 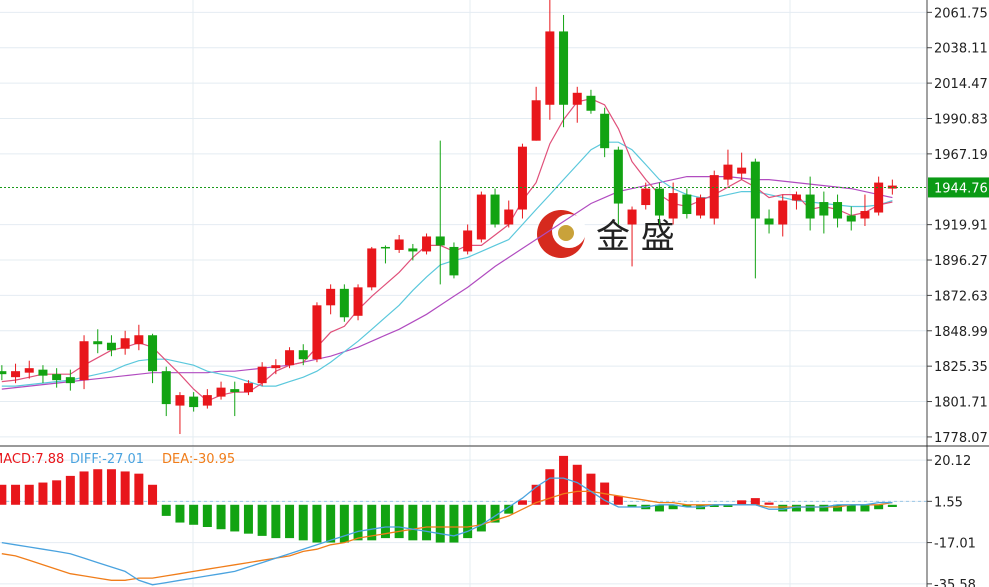 What do you see at coordinates (955, 582) in the screenshot?
I see `macd-tick-label: -35.58` at bounding box center [955, 582].